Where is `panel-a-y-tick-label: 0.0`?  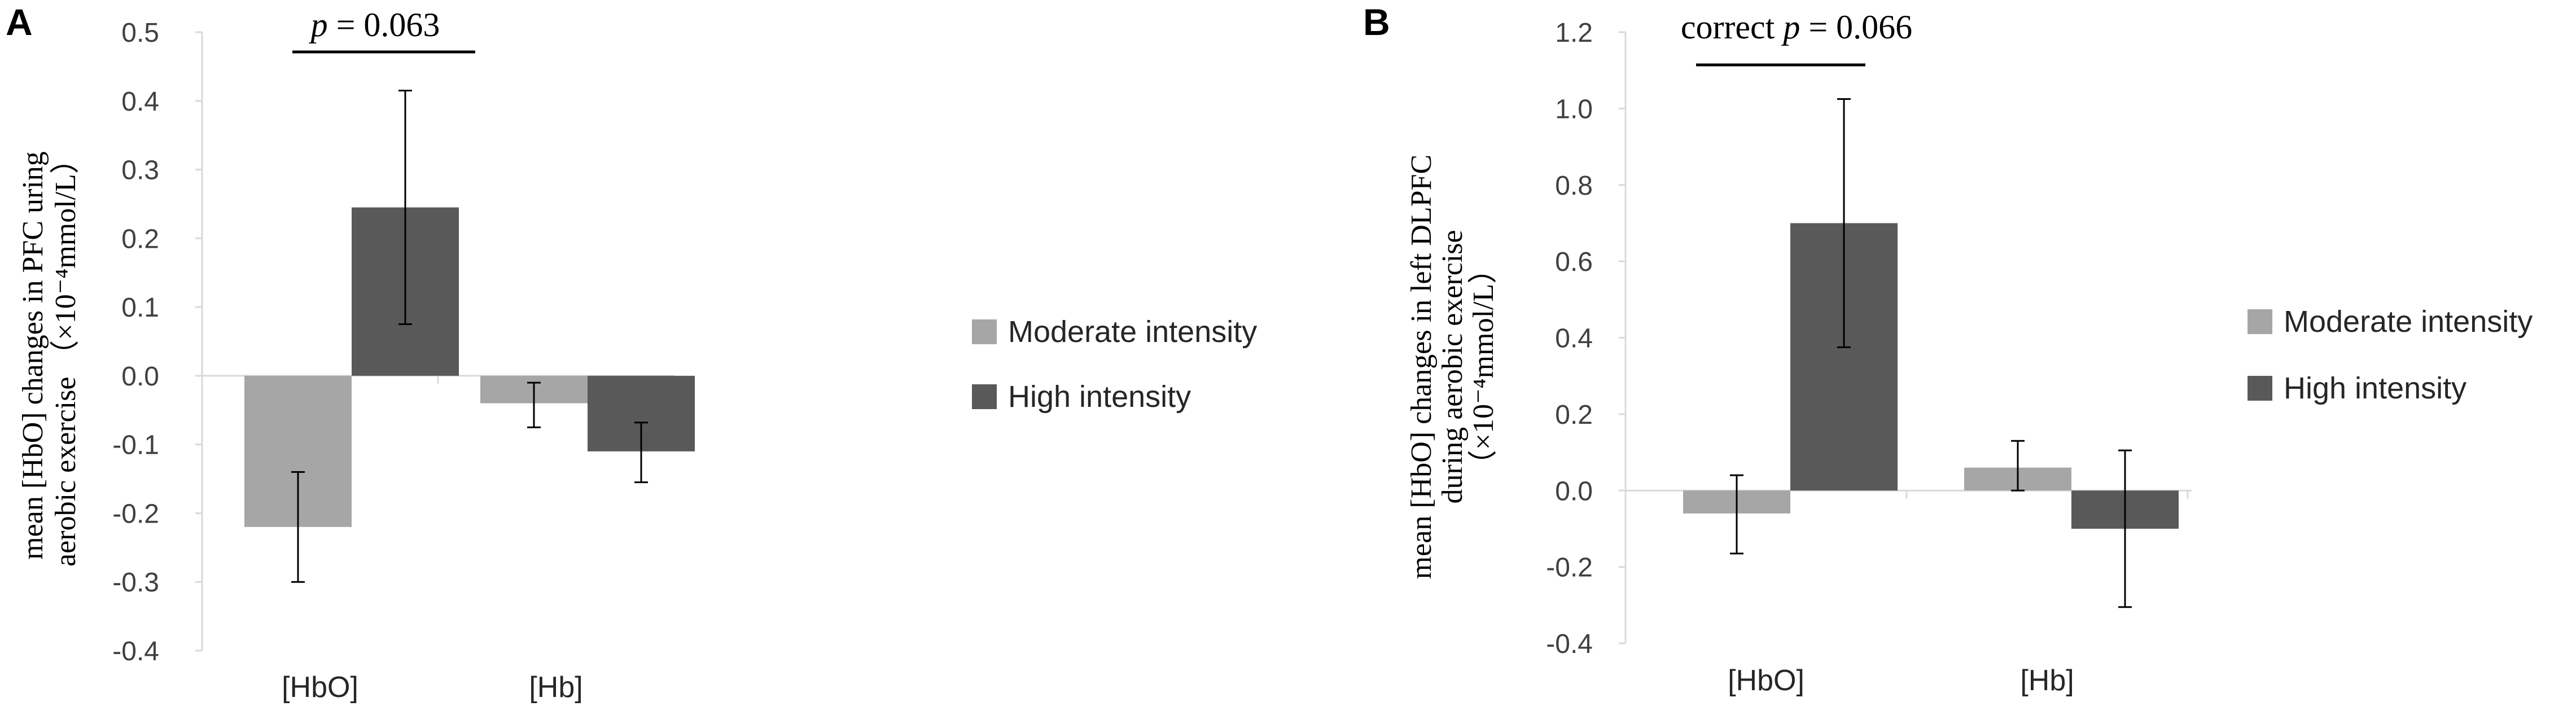
panel-a-y-tick-label: 0.0 is located at coordinates (140, 377).